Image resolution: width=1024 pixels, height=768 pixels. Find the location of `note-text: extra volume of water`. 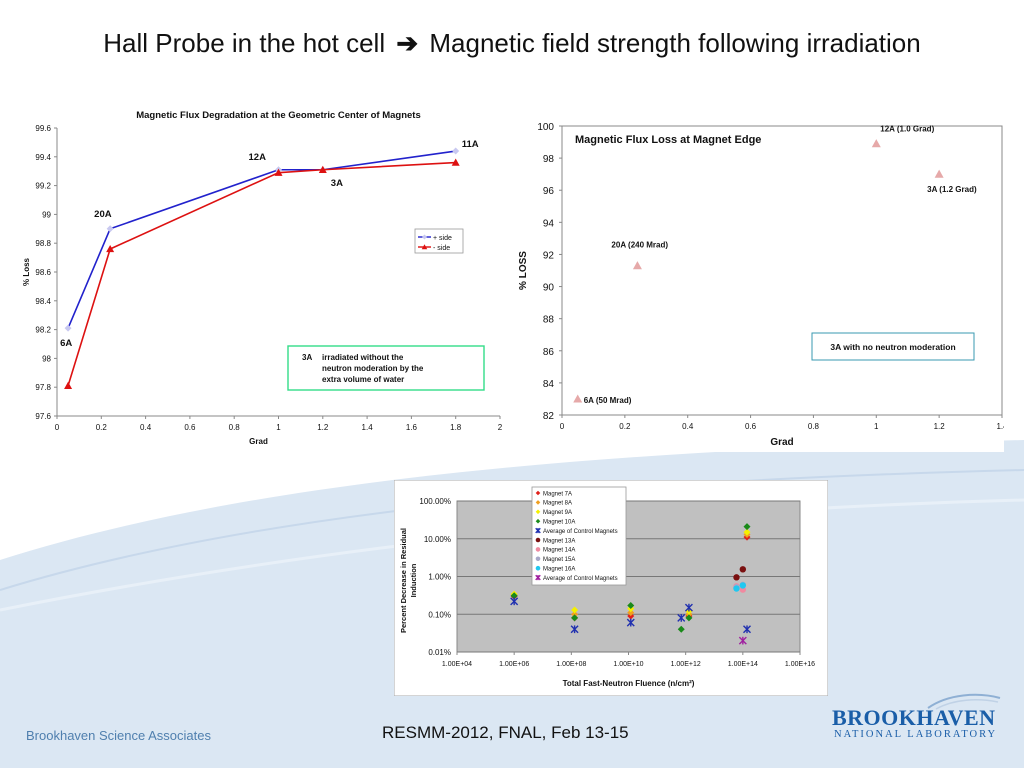

note-text: extra volume of water is located at coordinates (363, 379).